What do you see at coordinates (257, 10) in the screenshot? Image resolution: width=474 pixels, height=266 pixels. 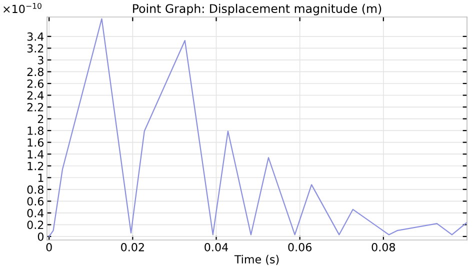 I see `chart-title: Point Graph: Displacement magnitude (m)` at bounding box center [257, 10].